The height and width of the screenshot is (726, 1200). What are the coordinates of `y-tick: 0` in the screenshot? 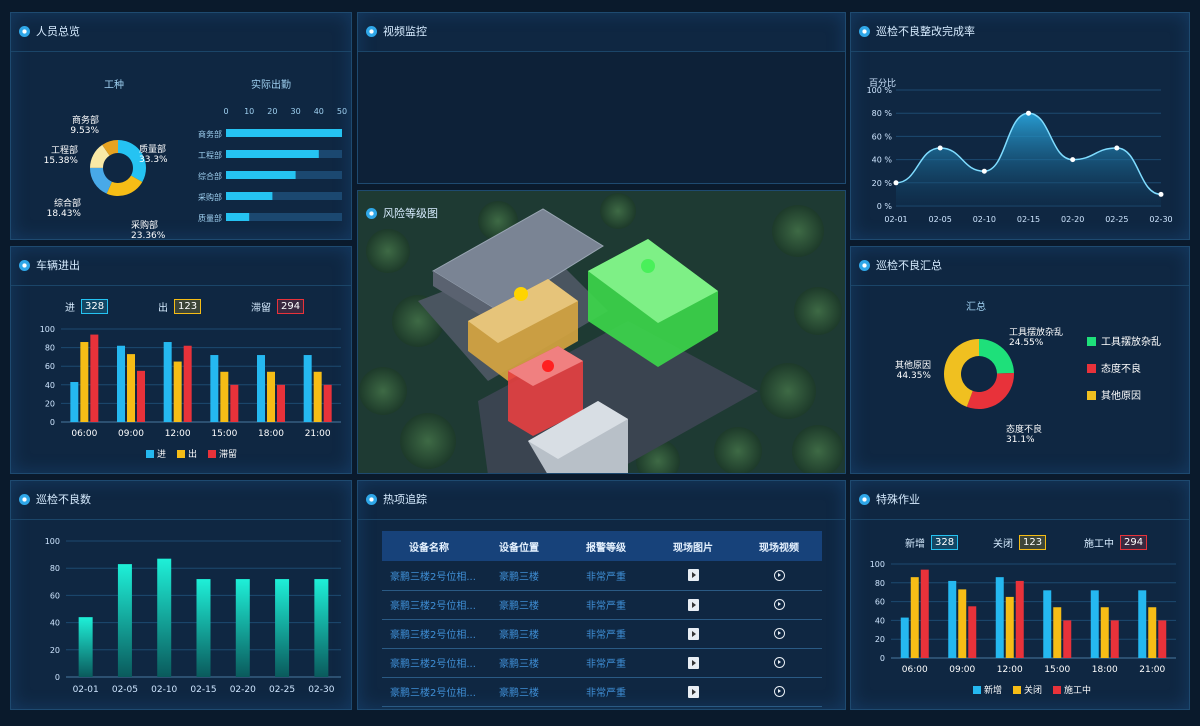 It's located at (57, 677).